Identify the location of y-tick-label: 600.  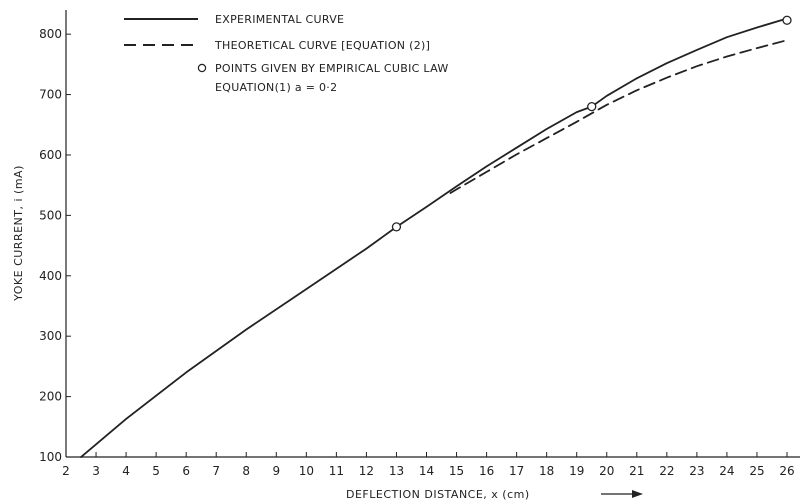
(50, 155).